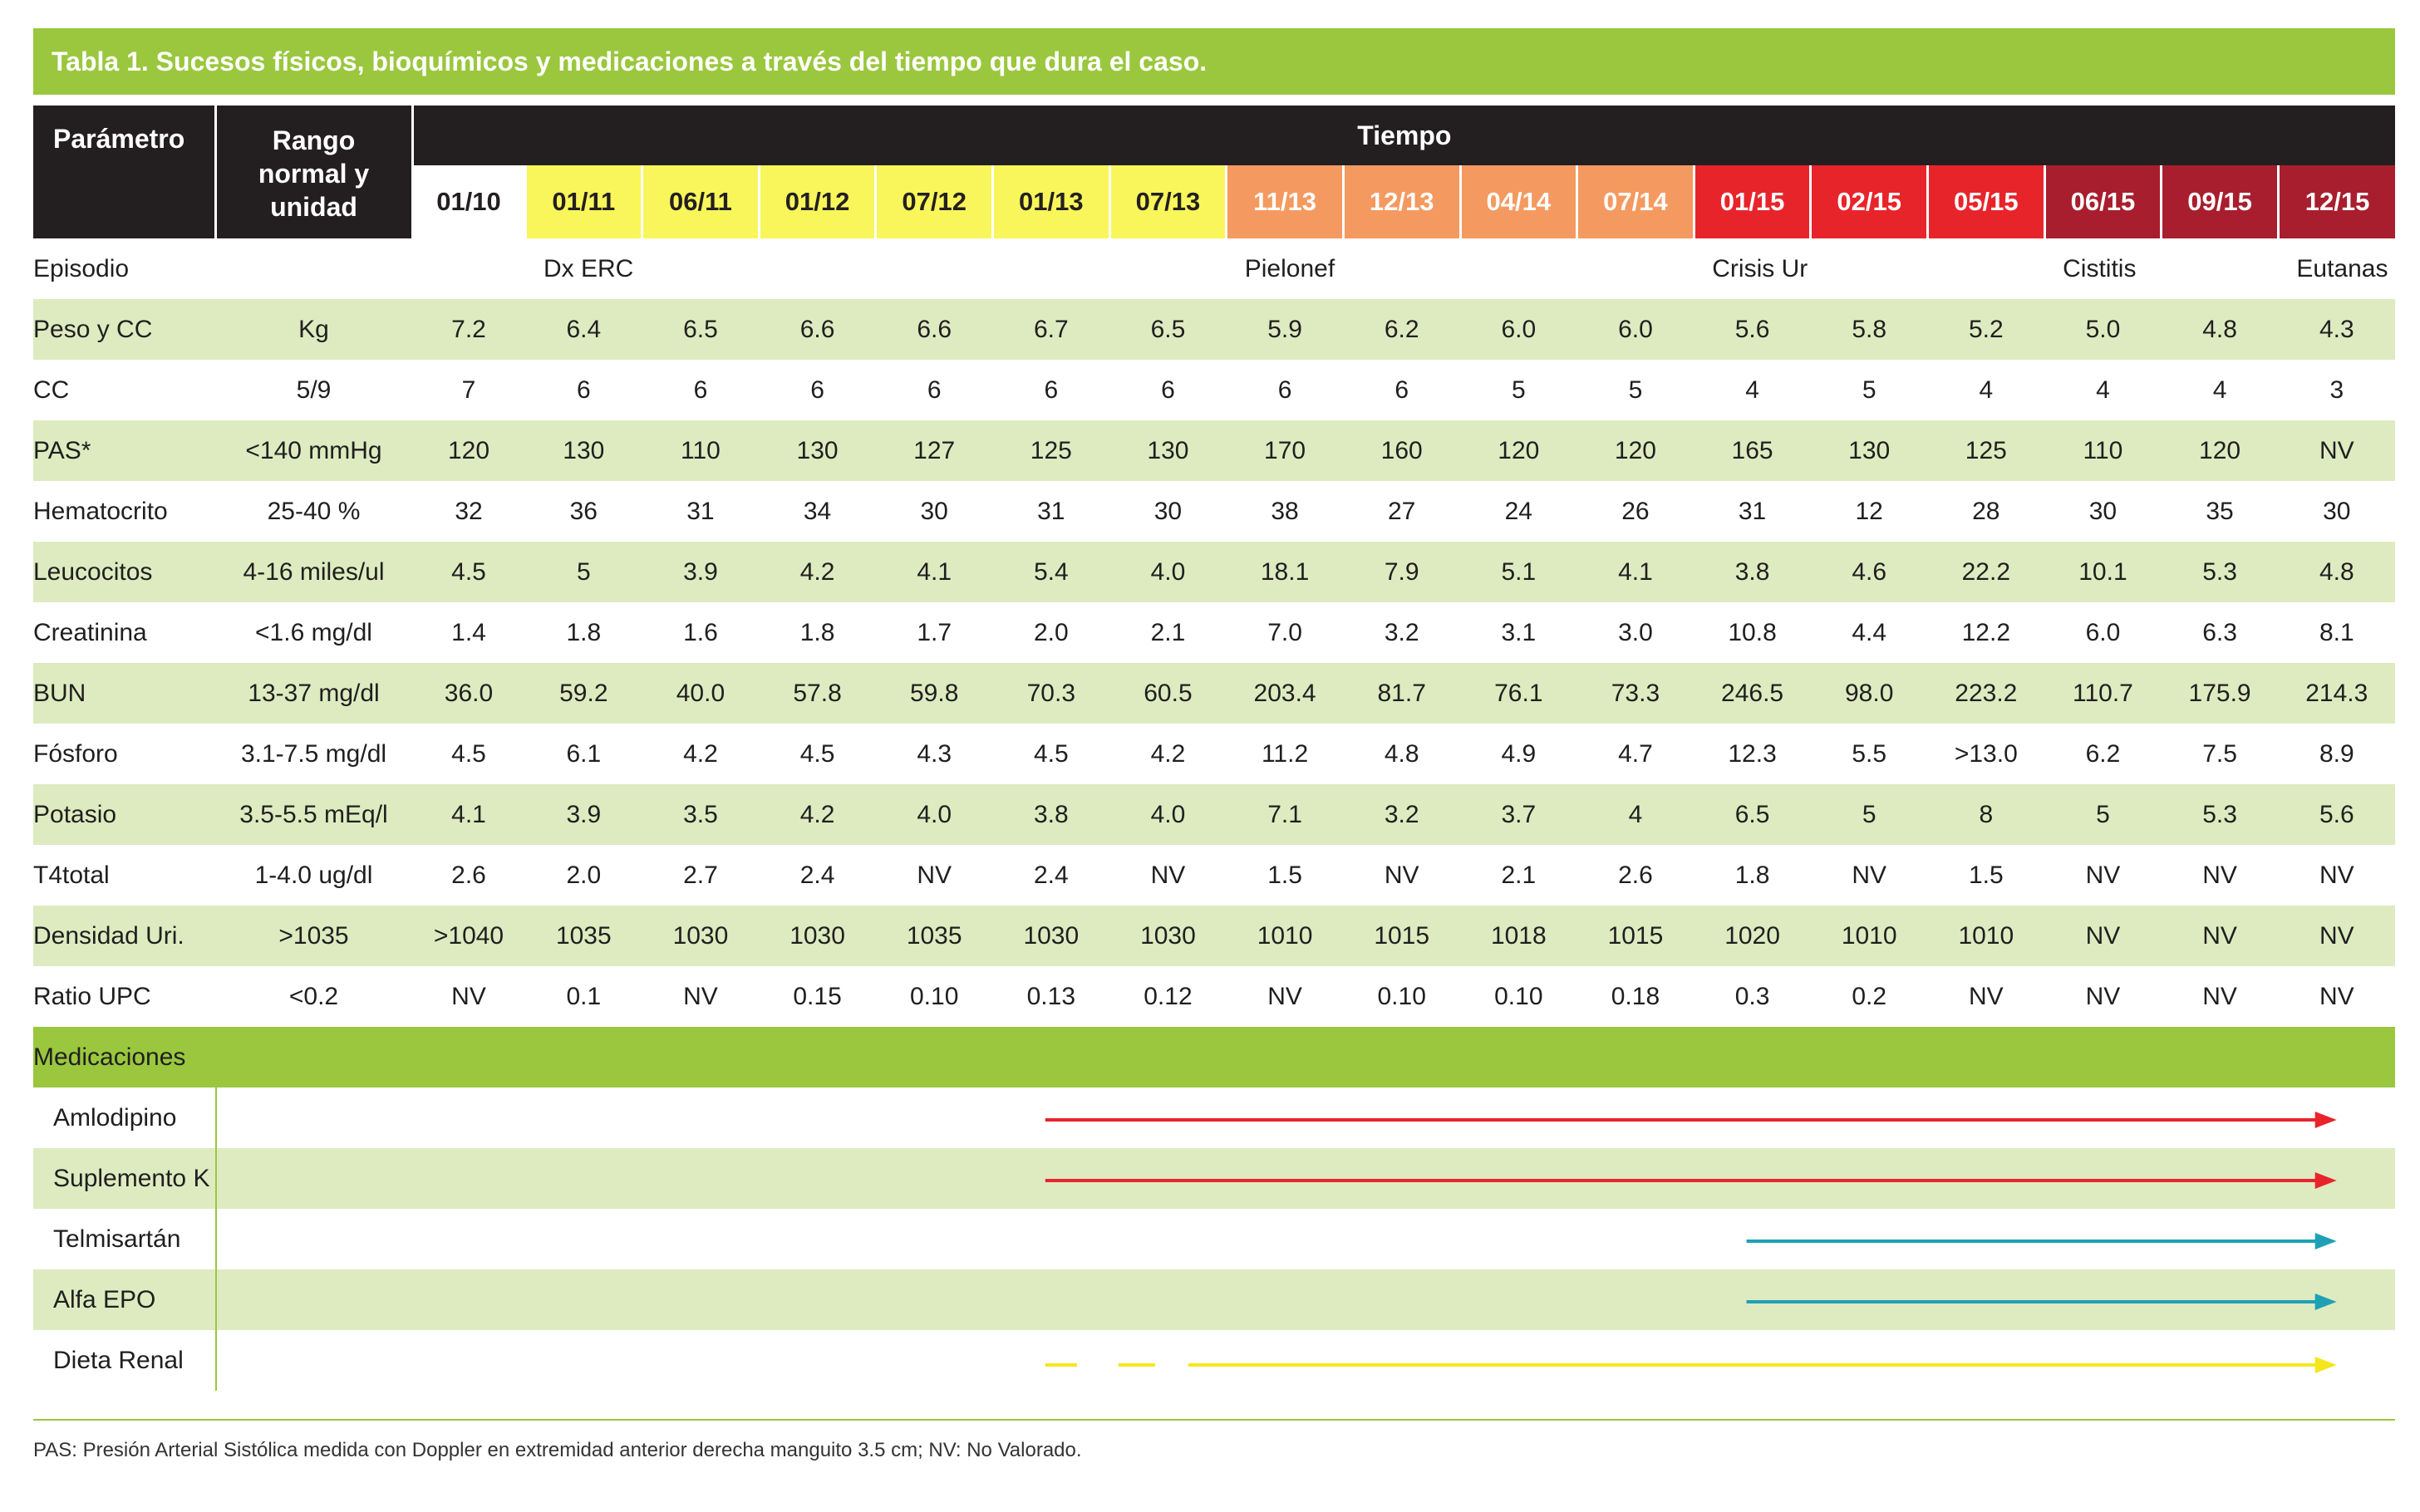 Image resolution: width=2420 pixels, height=1512 pixels. I want to click on medication-divider, so click(216, 1239).